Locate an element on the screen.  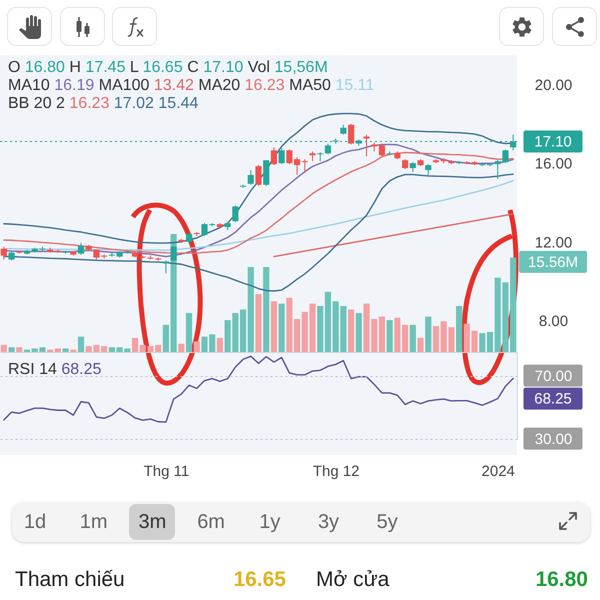
text: Tham chiếu is located at coordinates (70, 579).